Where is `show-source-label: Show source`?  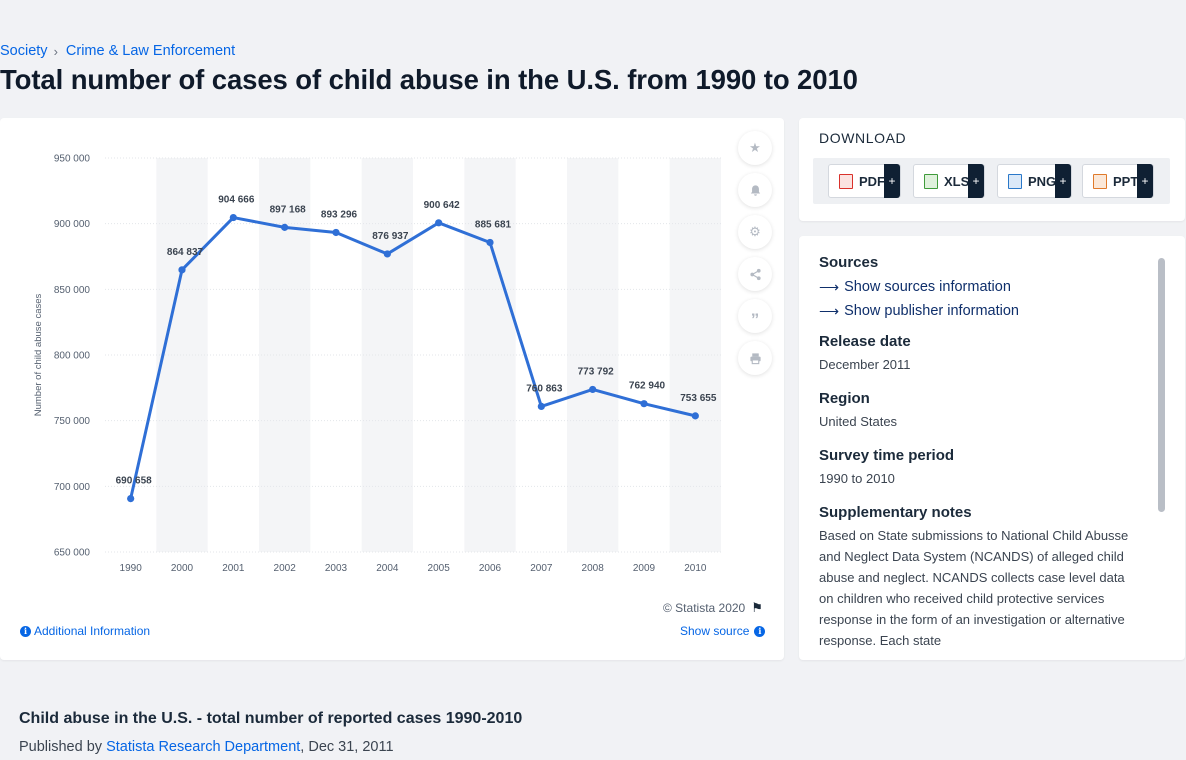
show-source-label: Show source is located at coordinates (715, 631).